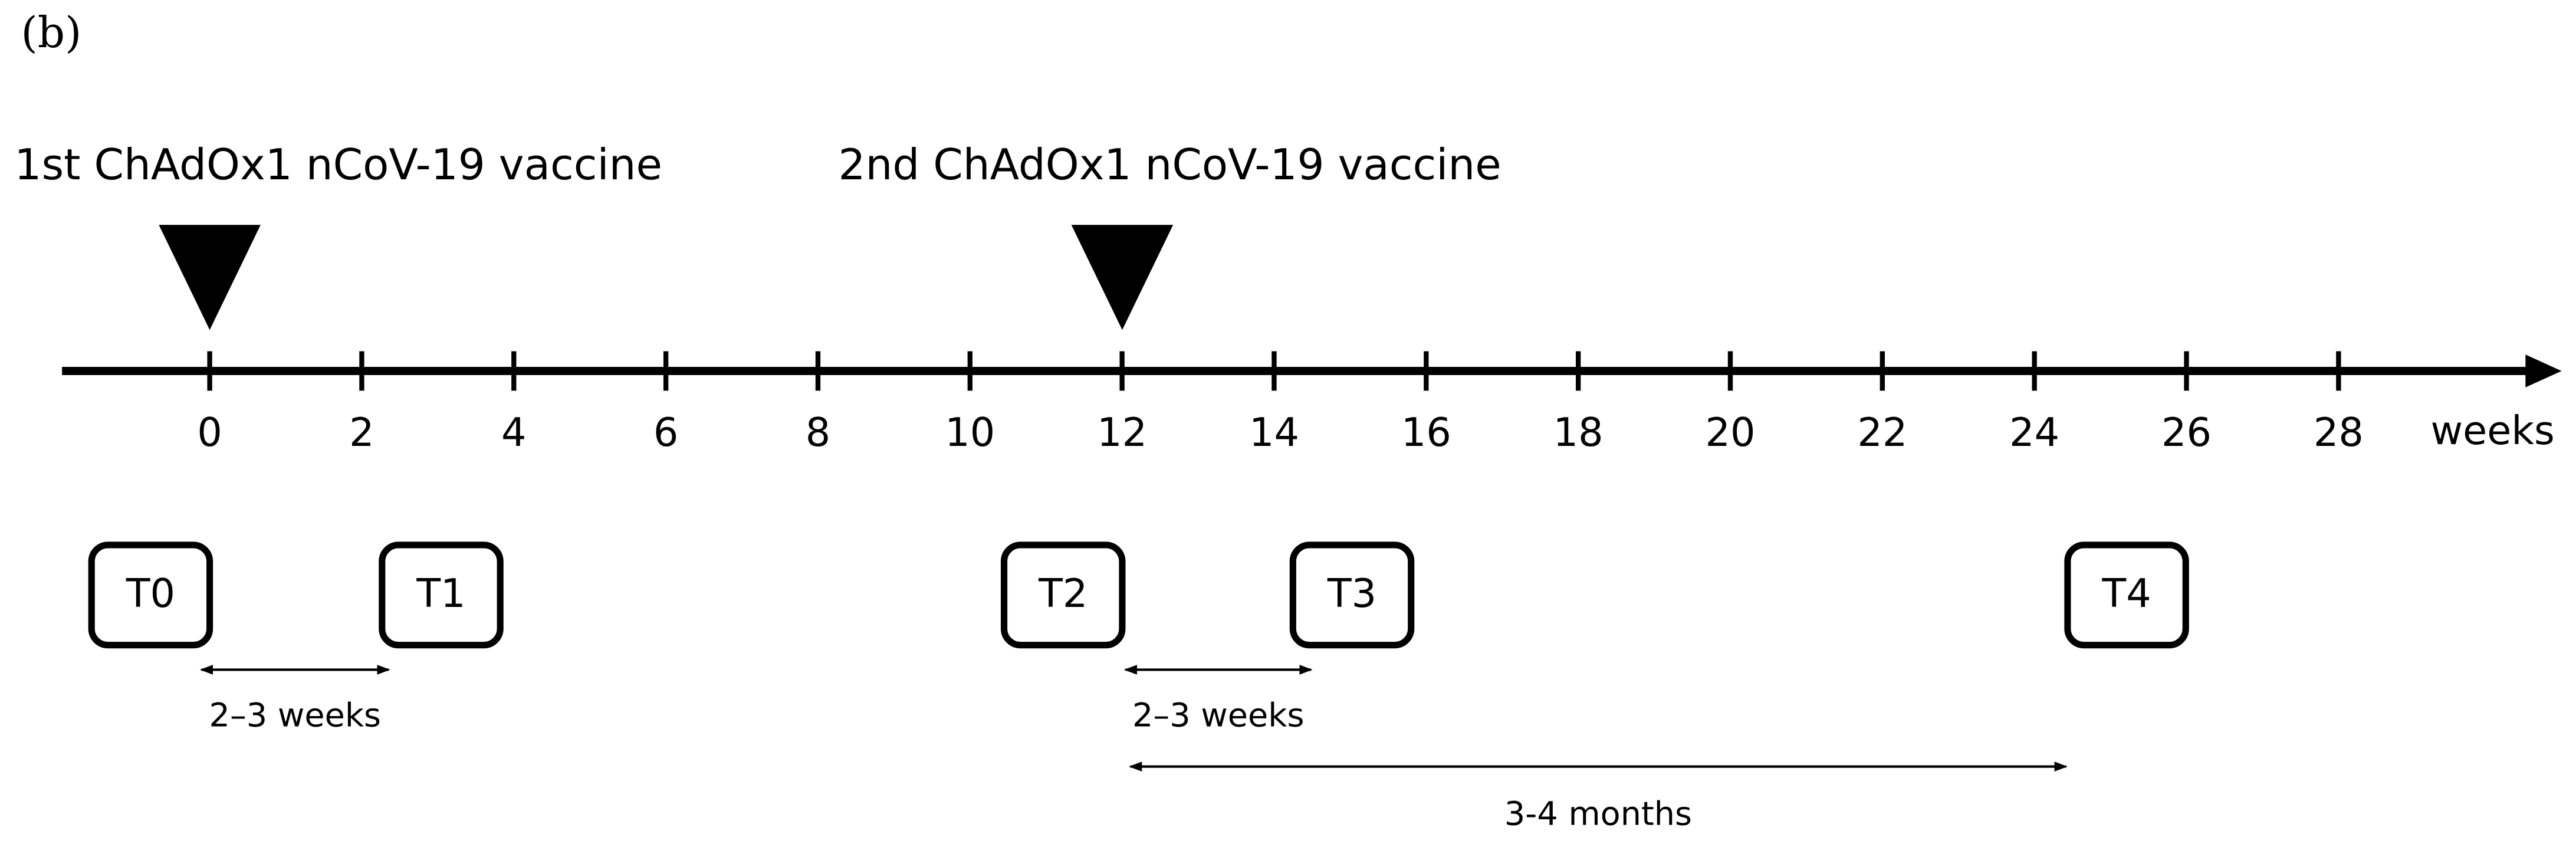 The height and width of the screenshot is (847, 2576). Describe the element at coordinates (2543, 371) in the screenshot. I see `axis-arrowhead` at that location.